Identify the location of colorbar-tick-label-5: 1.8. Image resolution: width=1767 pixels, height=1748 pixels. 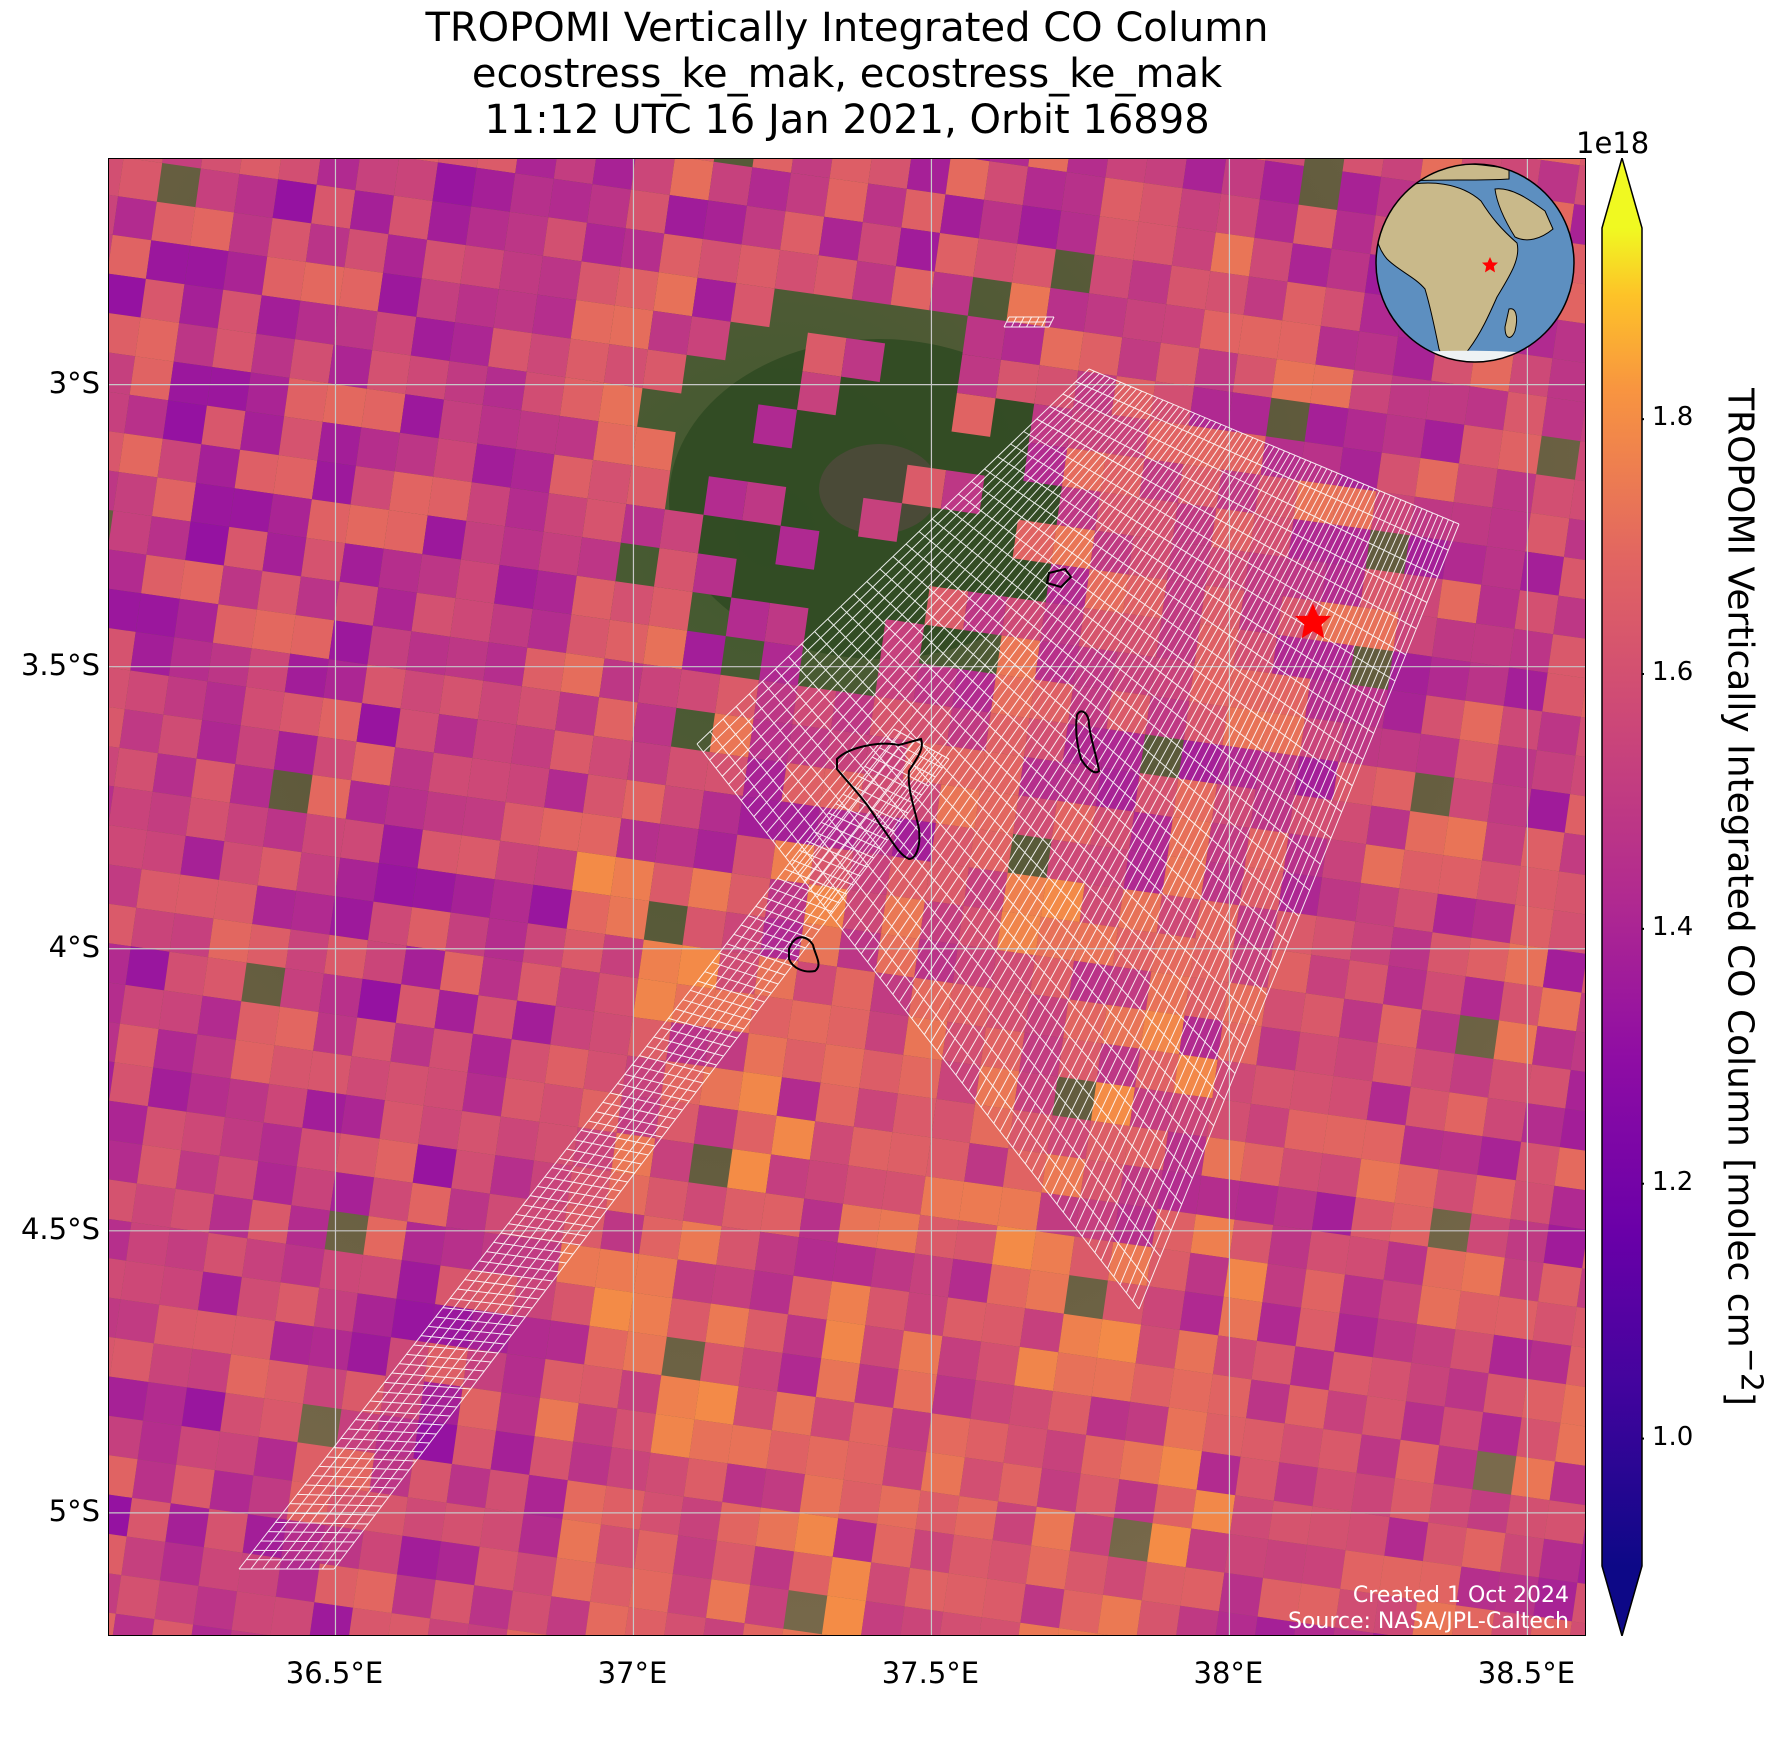
(1673, 417).